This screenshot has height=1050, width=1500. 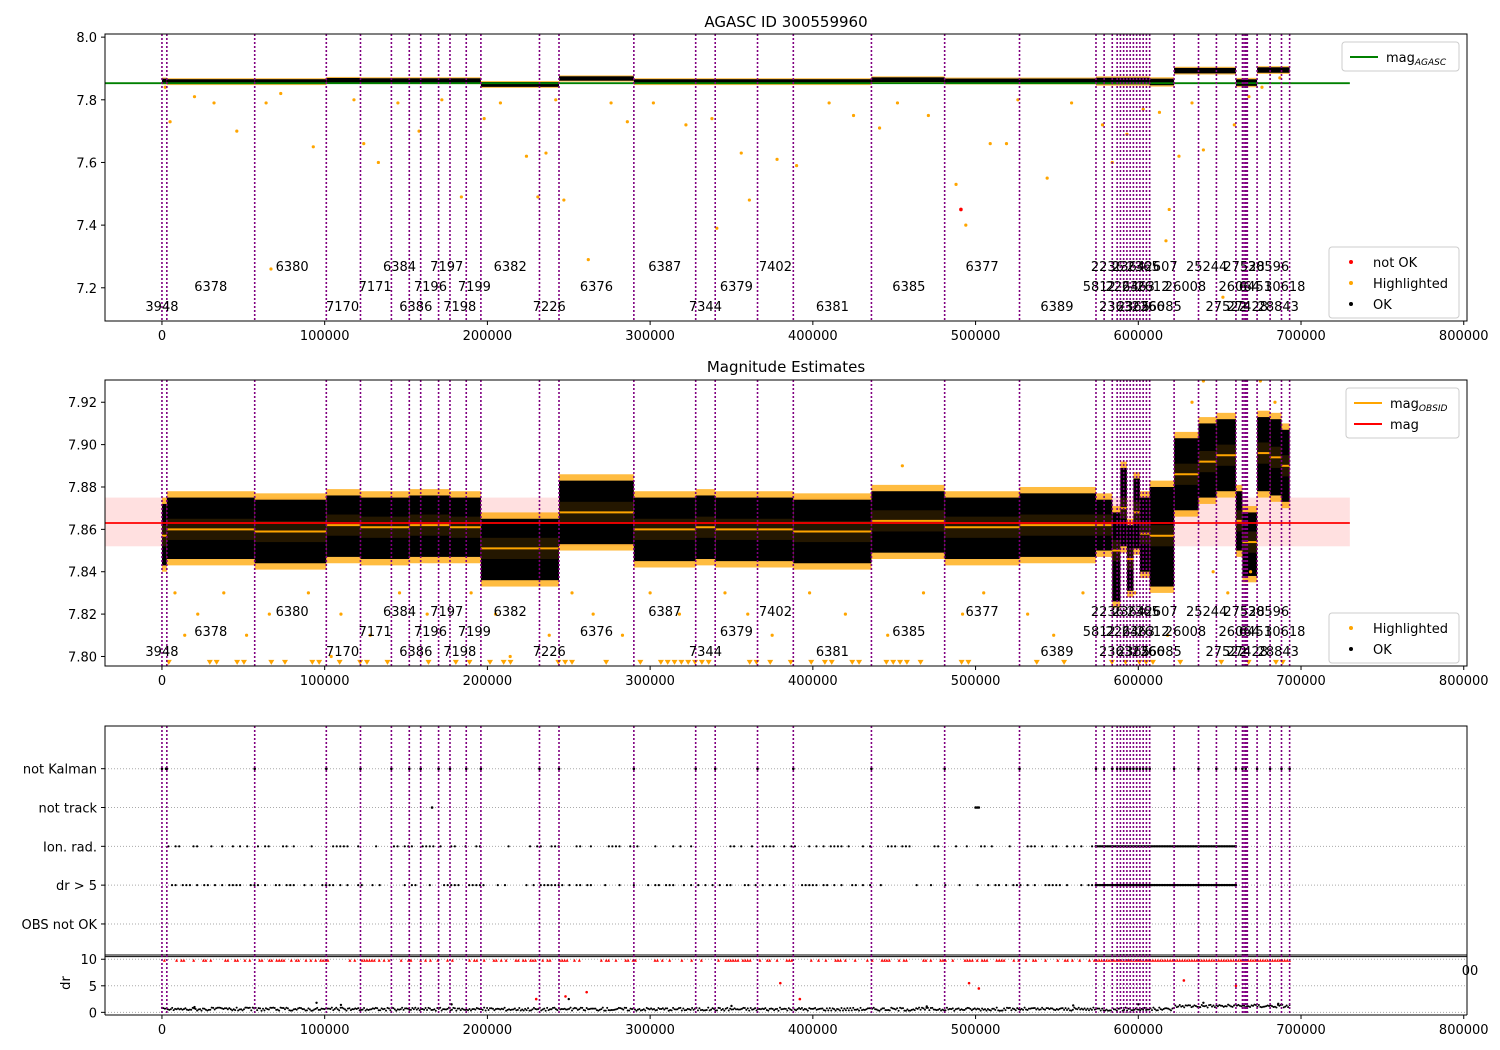 I want to click on panel-agasc-title: AGASC ID 300559960, so click(x=785, y=22).